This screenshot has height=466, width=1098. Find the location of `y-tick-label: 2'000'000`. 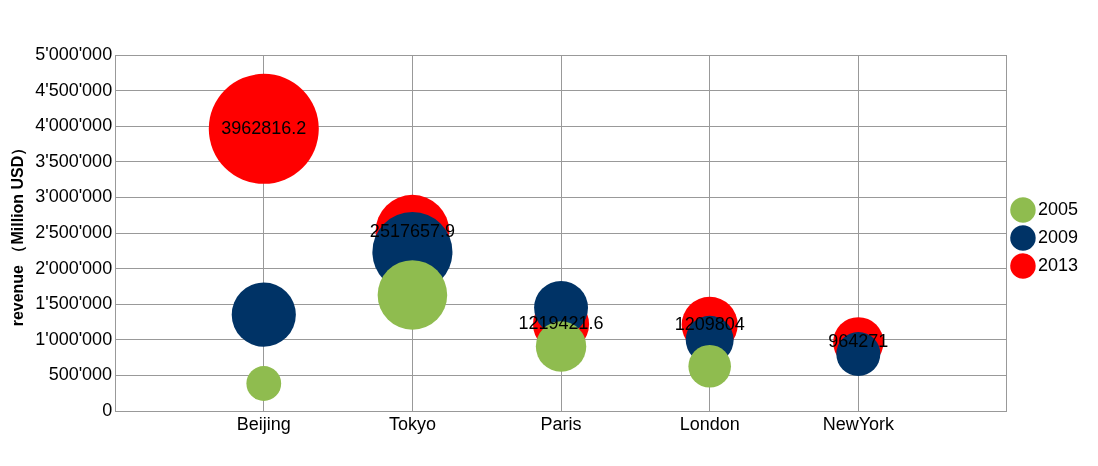

y-tick-label: 2'000'000 is located at coordinates (74, 267).